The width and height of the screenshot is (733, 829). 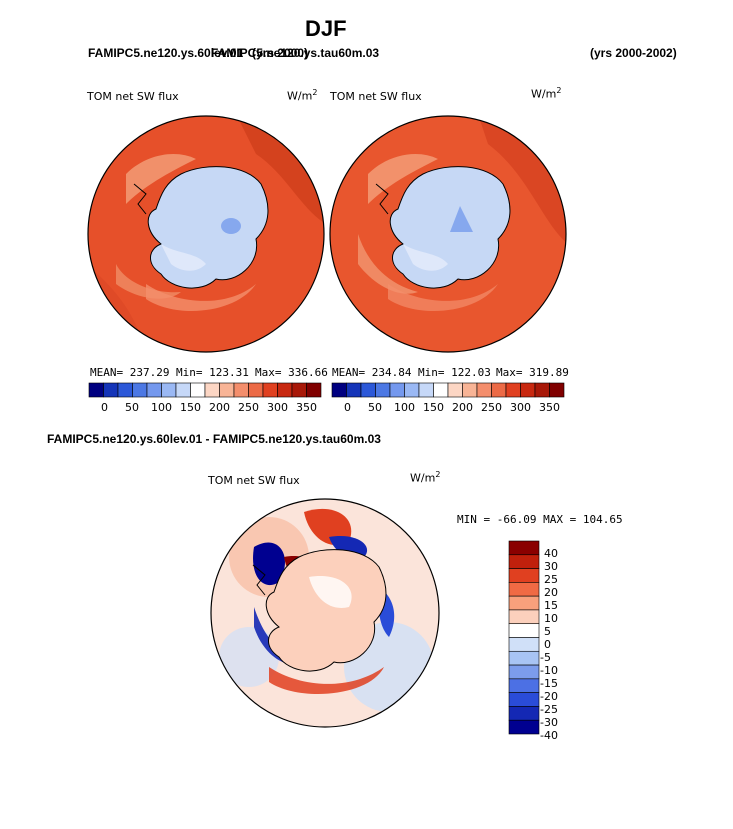 What do you see at coordinates (454, 372) in the screenshot?
I see `panel2-min: Min= 122.03` at bounding box center [454, 372].